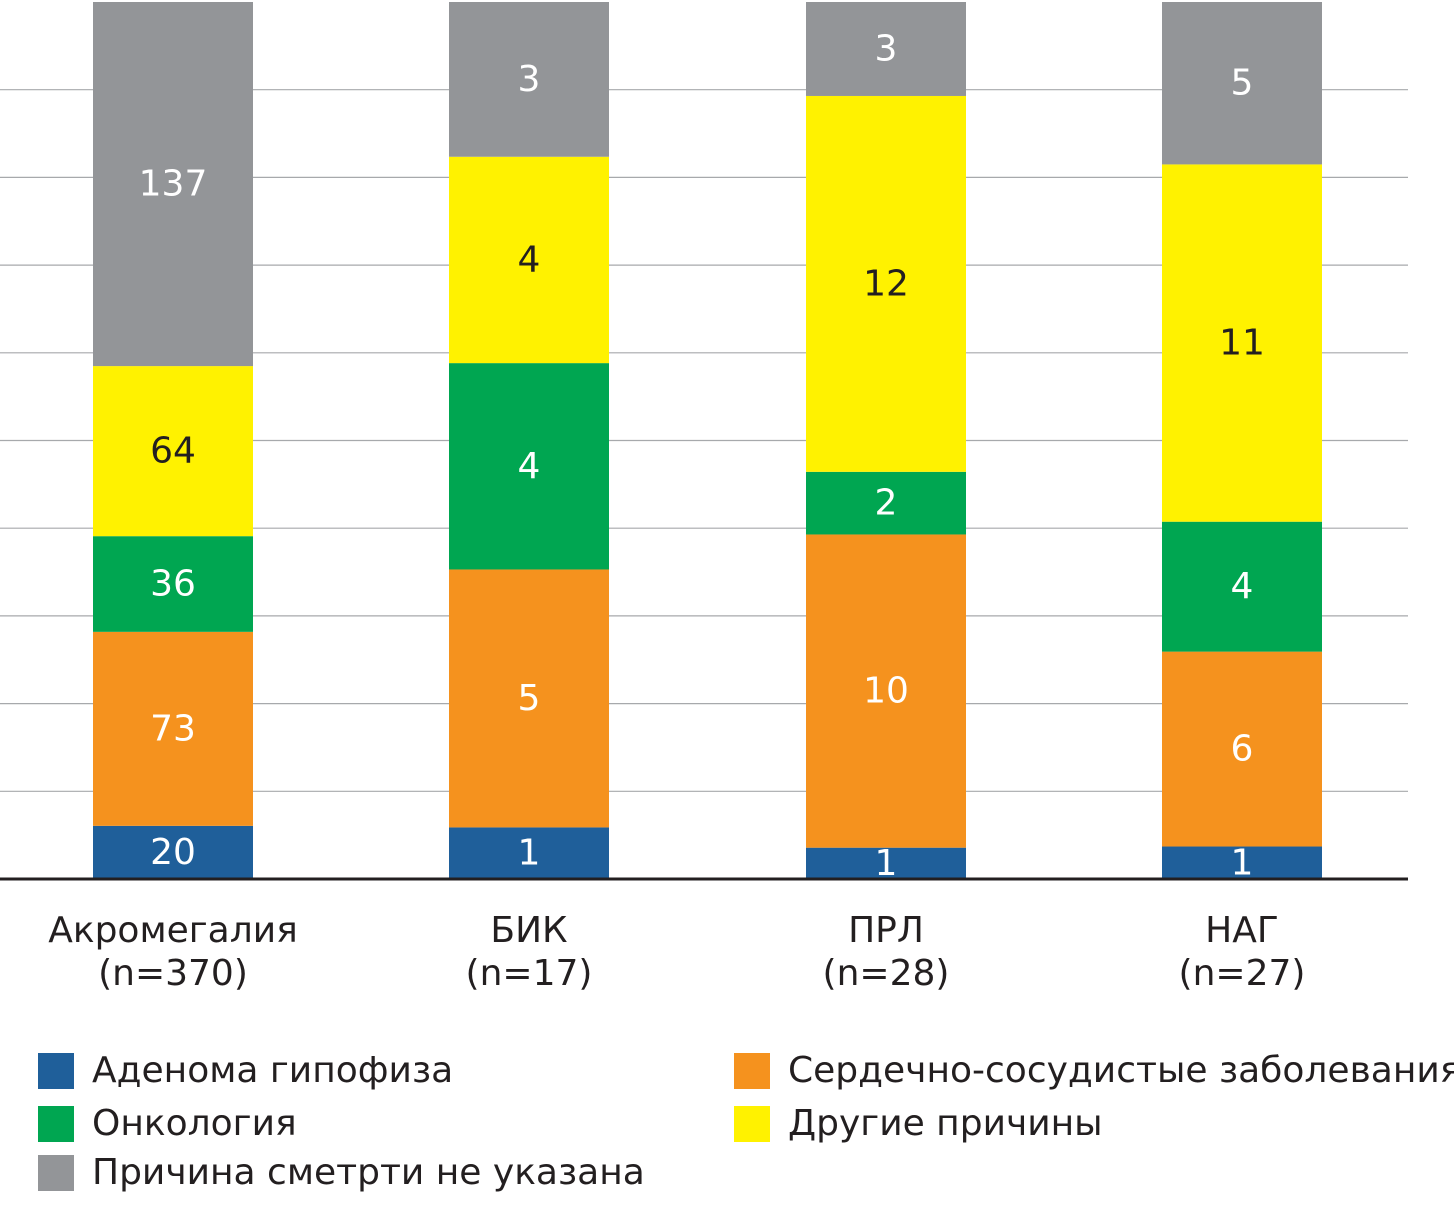 The width and height of the screenshot is (1454, 1206). What do you see at coordinates (368, 1172) in the screenshot?
I see `legend-label-unspecified: Причина сметрти не указана` at bounding box center [368, 1172].